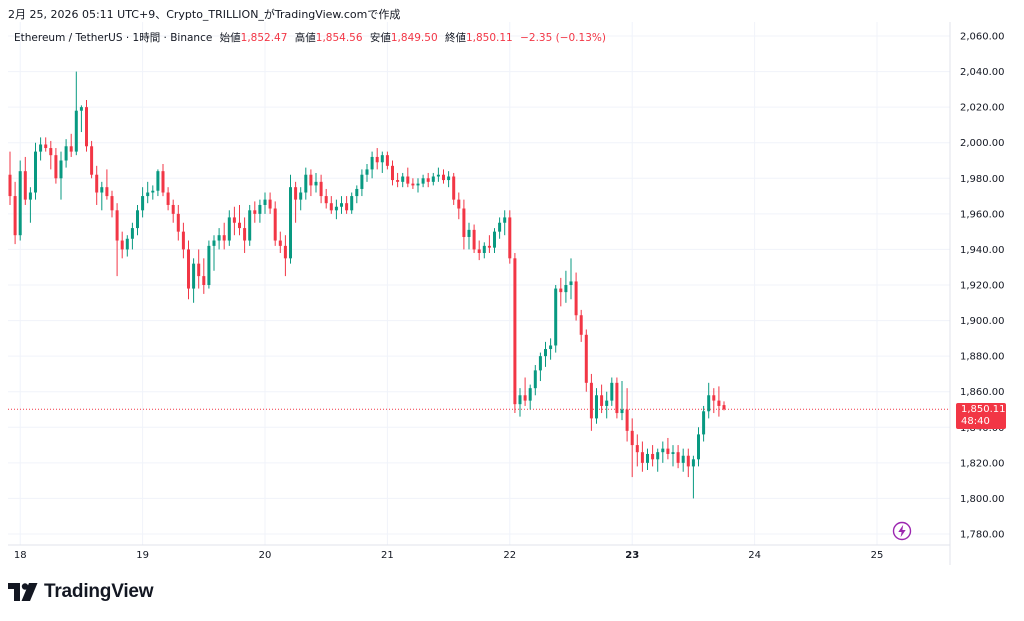 The height and width of the screenshot is (621, 1024). I want to click on lightning-bolt-icon, so click(902, 531).